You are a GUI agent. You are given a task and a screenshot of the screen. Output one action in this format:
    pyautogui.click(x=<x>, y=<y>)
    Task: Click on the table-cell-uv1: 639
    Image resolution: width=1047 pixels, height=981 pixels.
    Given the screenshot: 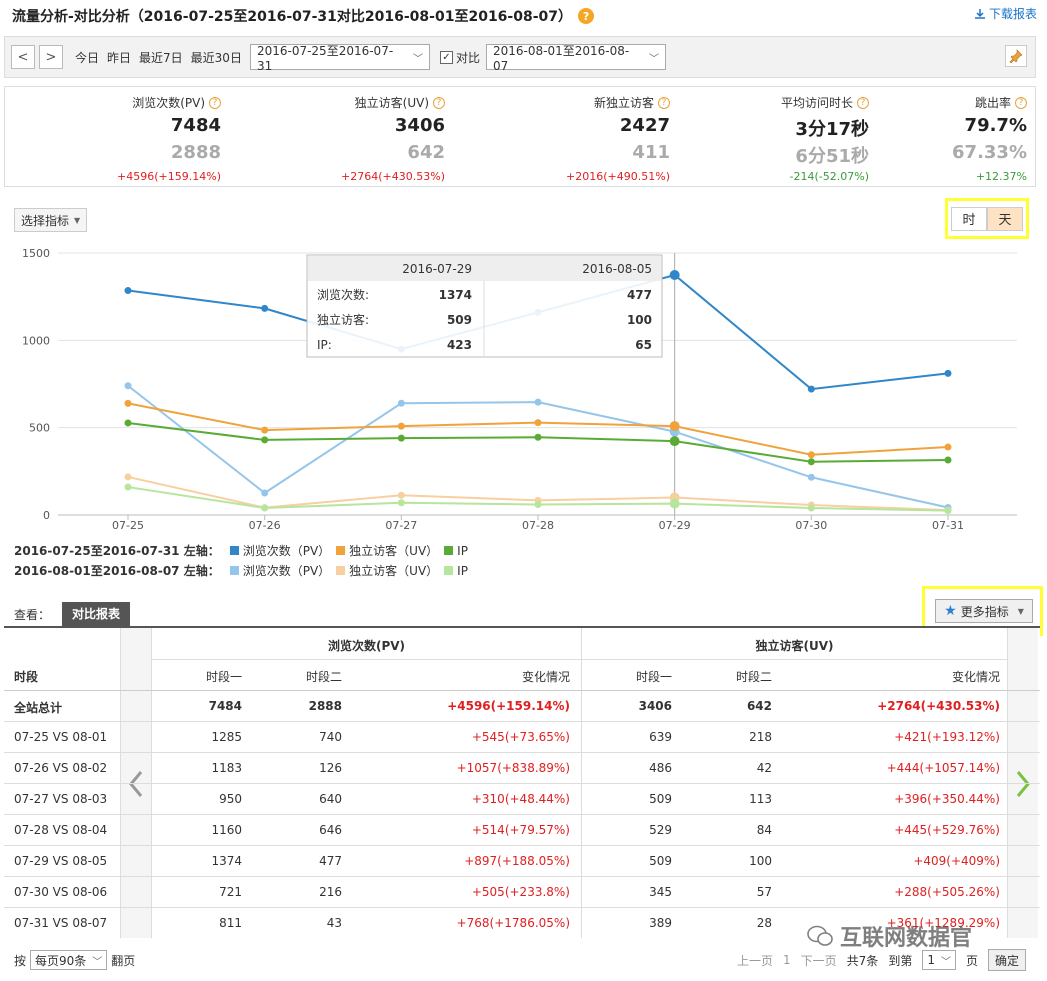 What is the action you would take?
    pyautogui.click(x=660, y=737)
    